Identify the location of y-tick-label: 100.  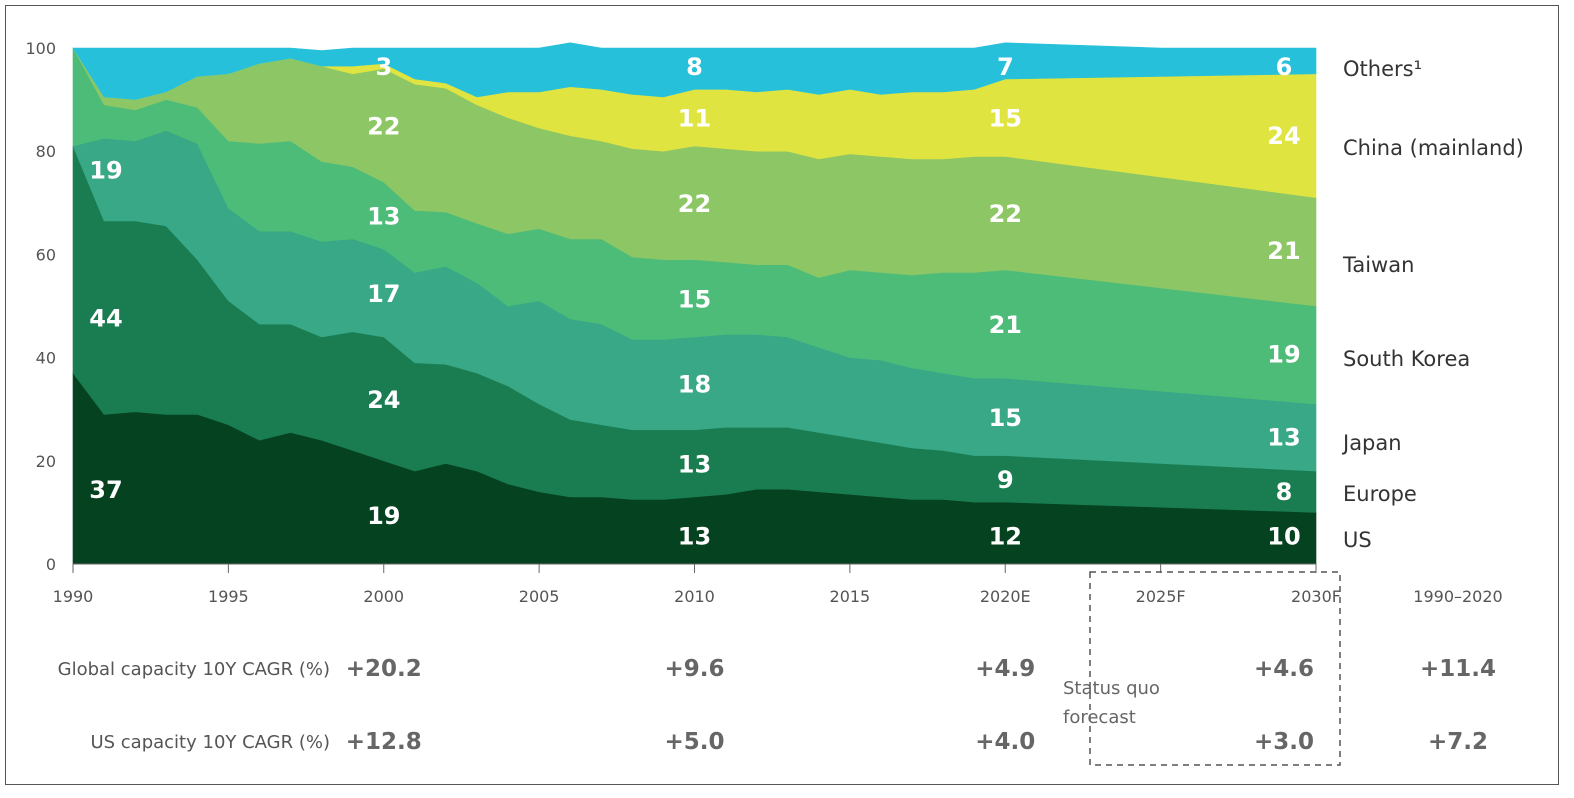
(40, 48).